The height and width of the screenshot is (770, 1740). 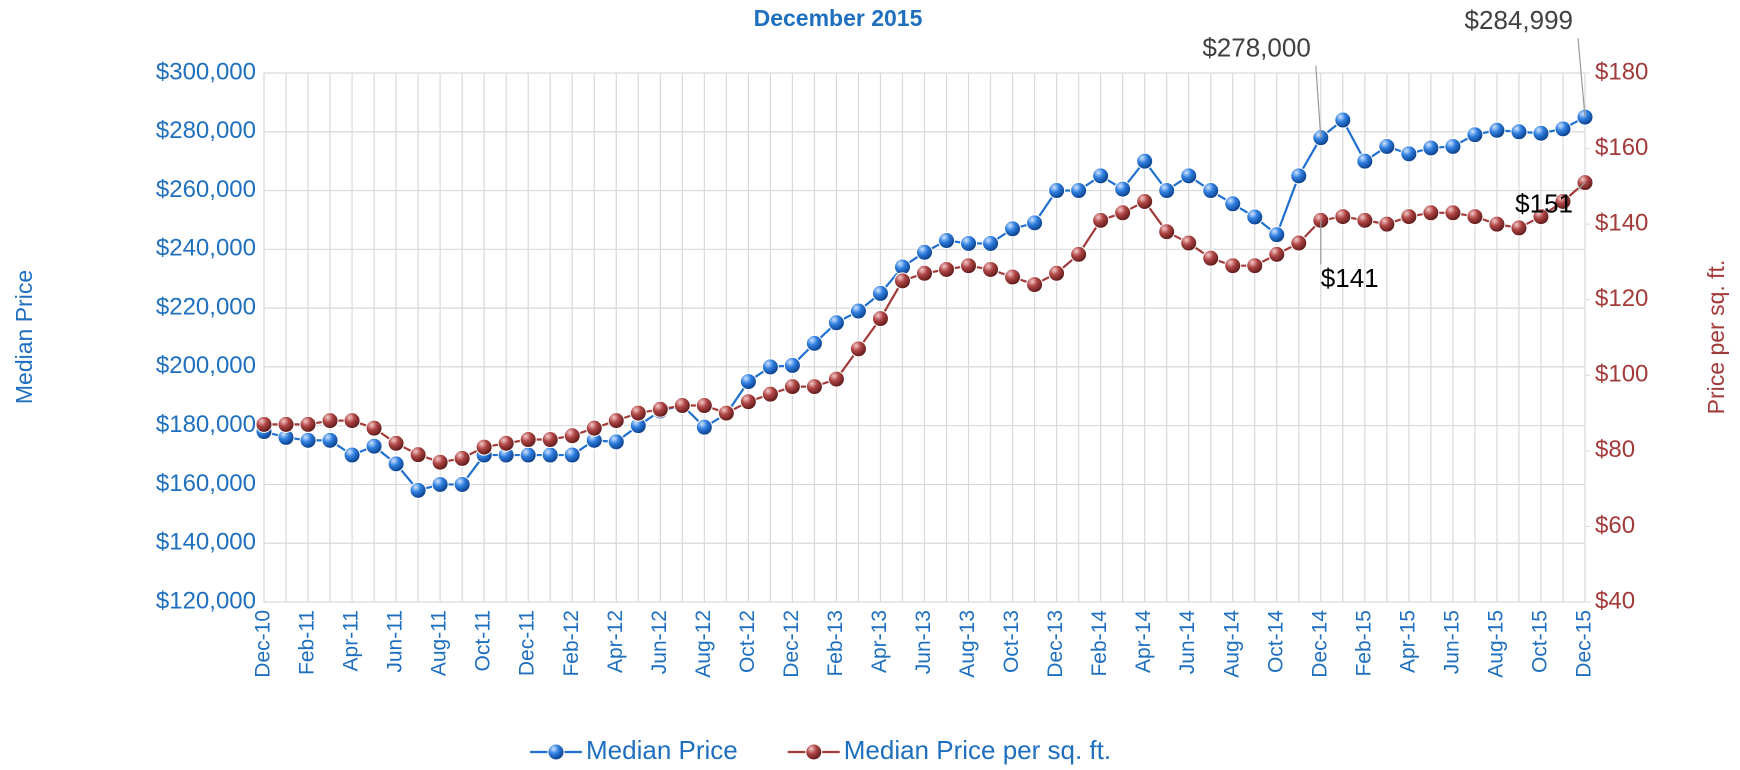 I want to click on y-tick-label: $160,000, so click(x=206, y=483).